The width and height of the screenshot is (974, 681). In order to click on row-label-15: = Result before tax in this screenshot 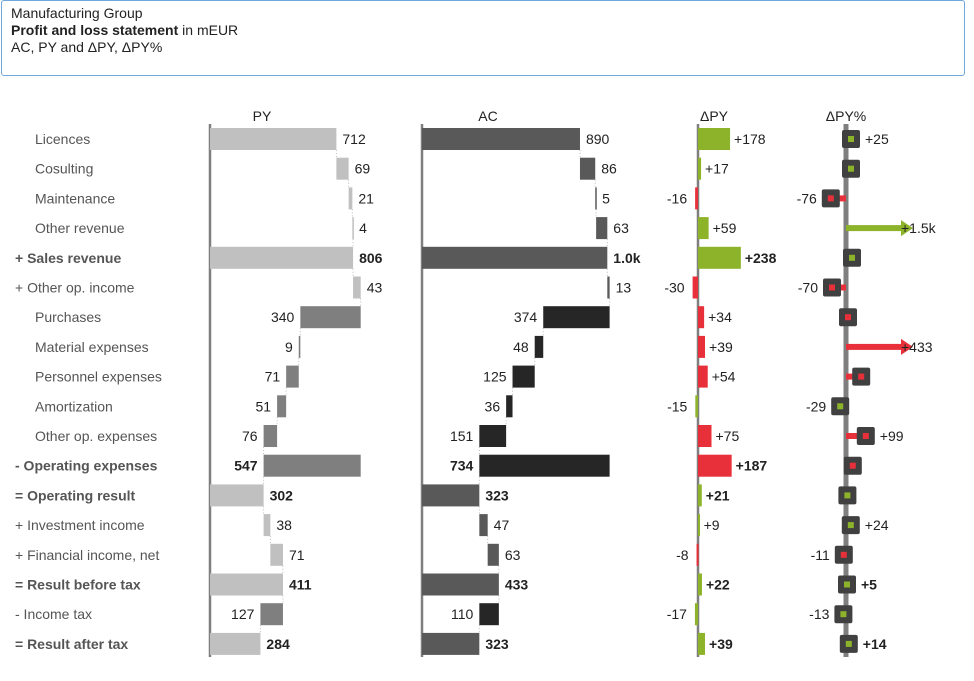, I will do `click(78, 585)`.